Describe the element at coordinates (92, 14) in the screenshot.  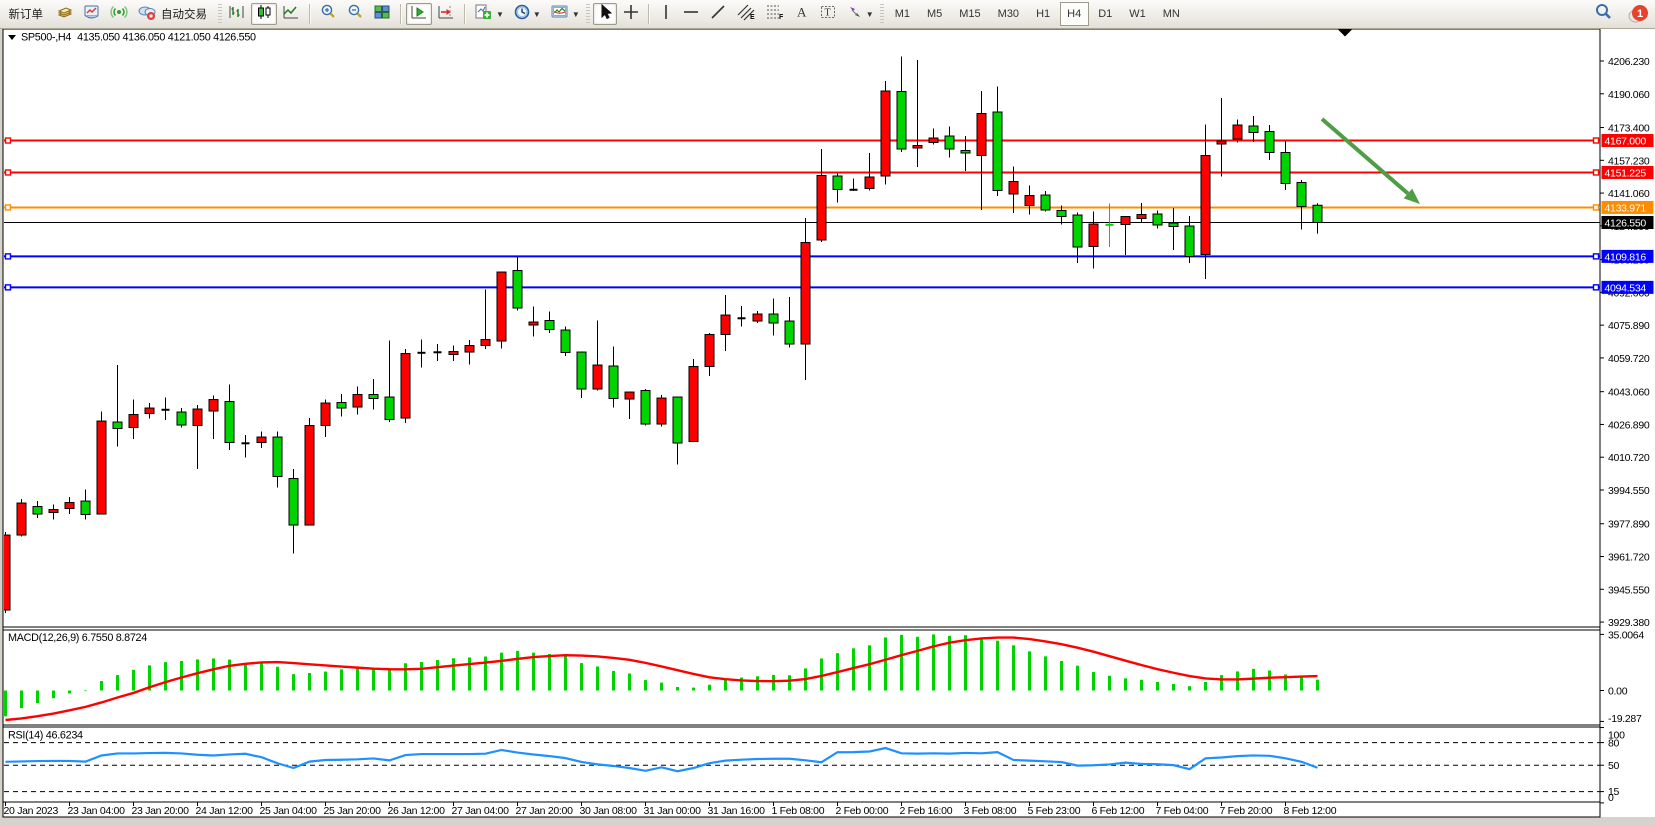
I see `new-chart-button` at that location.